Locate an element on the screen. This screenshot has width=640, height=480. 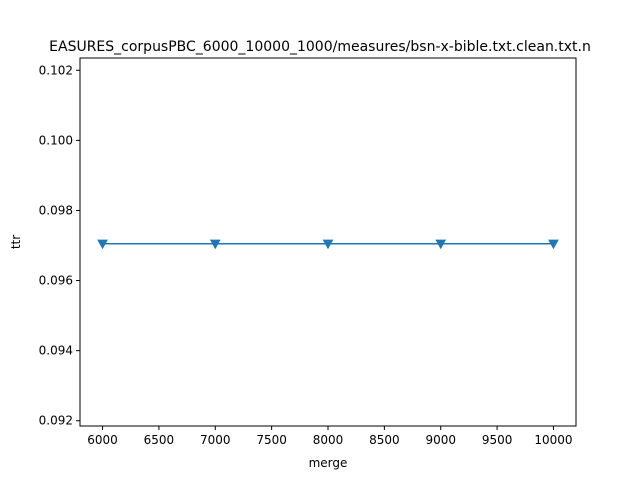
x-tick-label: 9000 is located at coordinates (440, 440).